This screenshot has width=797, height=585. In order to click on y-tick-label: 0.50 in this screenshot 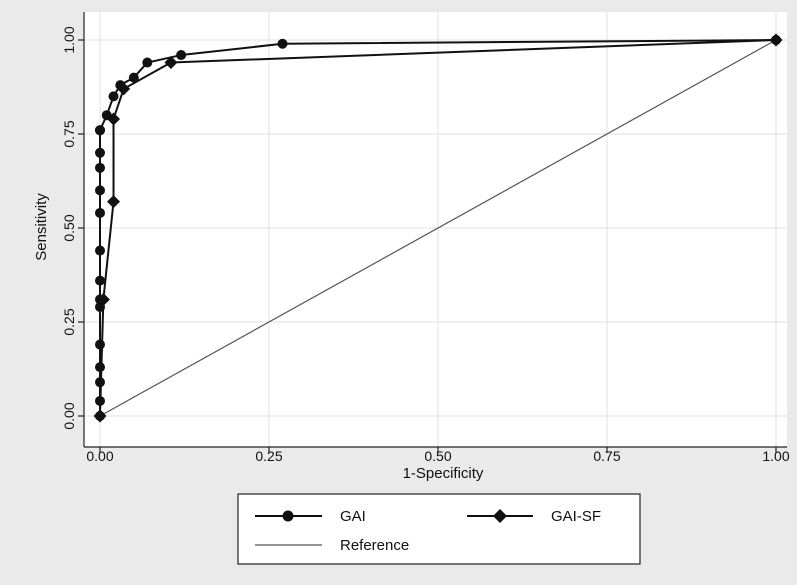, I will do `click(69, 227)`.